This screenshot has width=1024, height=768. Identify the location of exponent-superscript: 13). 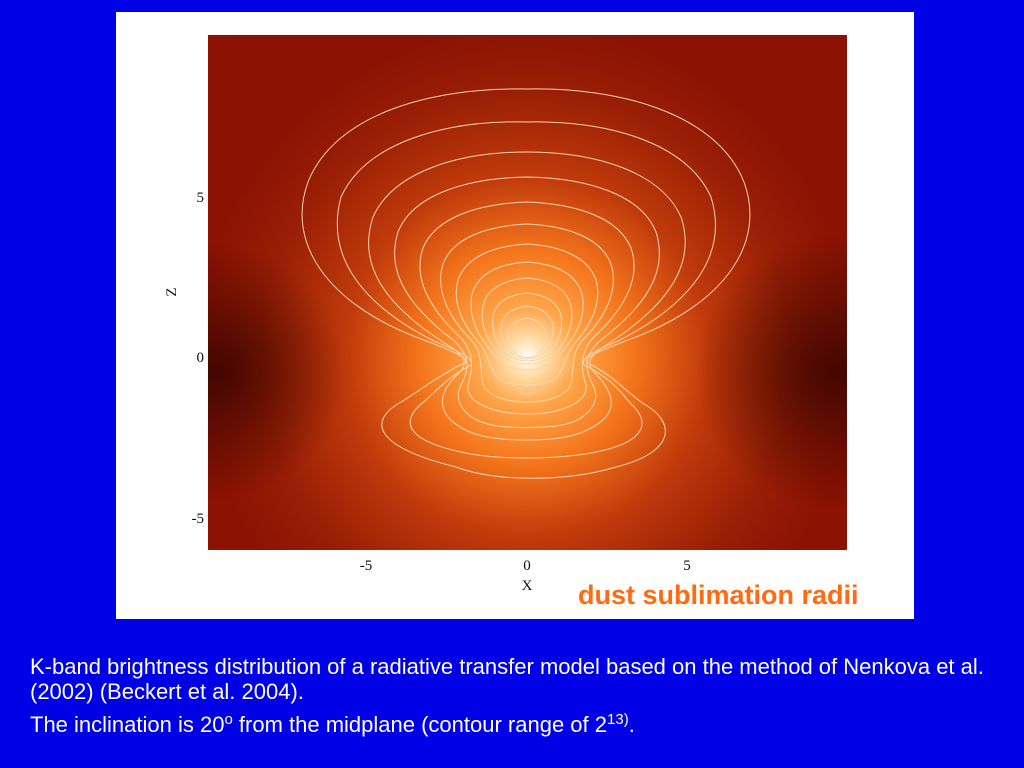
(618, 719).